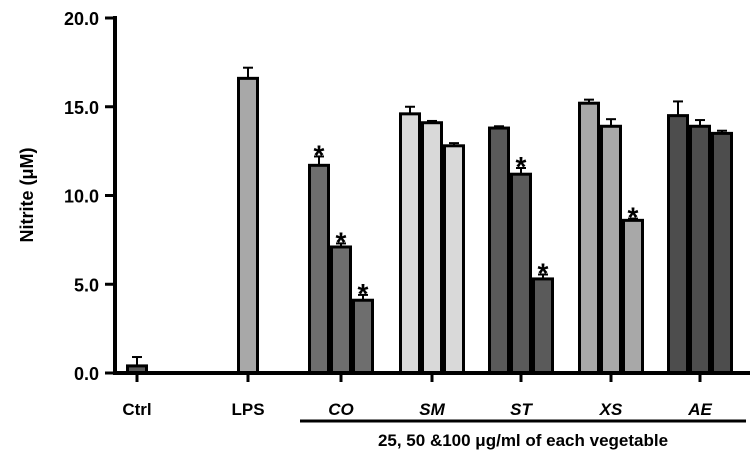 The width and height of the screenshot is (754, 461). What do you see at coordinates (81, 197) in the screenshot?
I see `y-tick-label: 10.0` at bounding box center [81, 197].